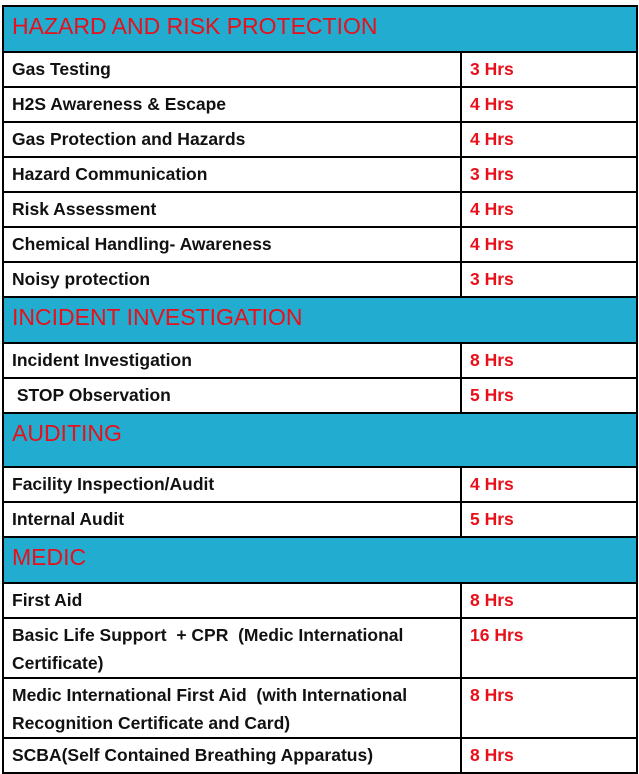 This screenshot has width=639, height=774. I want to click on section-title: HAZARD AND RISK PROTECTION, so click(320, 29).